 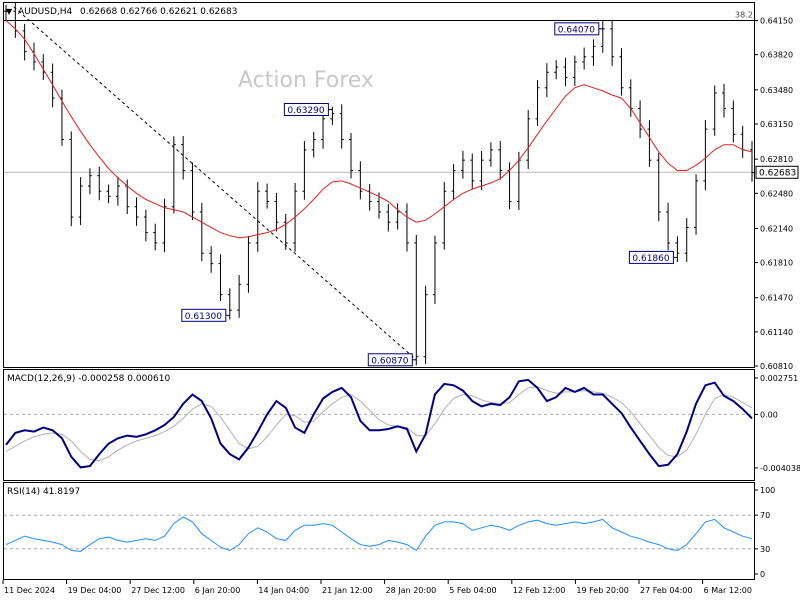 What do you see at coordinates (306, 80) in the screenshot?
I see `watermark: Action Forex` at bounding box center [306, 80].